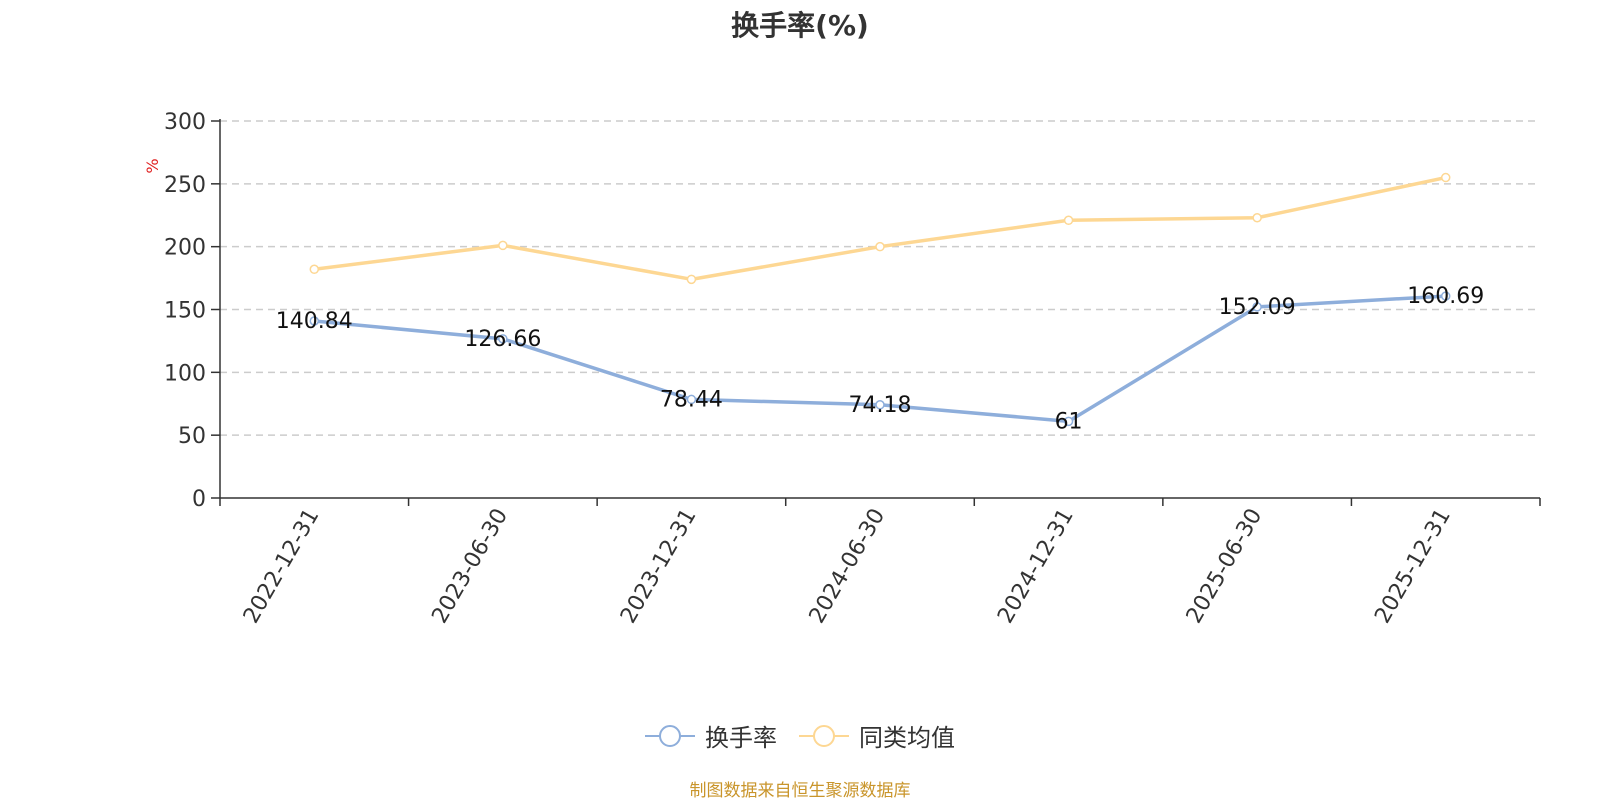 The image size is (1600, 801). Describe the element at coordinates (185, 185) in the screenshot. I see `y-tick-label-250: 250` at that location.